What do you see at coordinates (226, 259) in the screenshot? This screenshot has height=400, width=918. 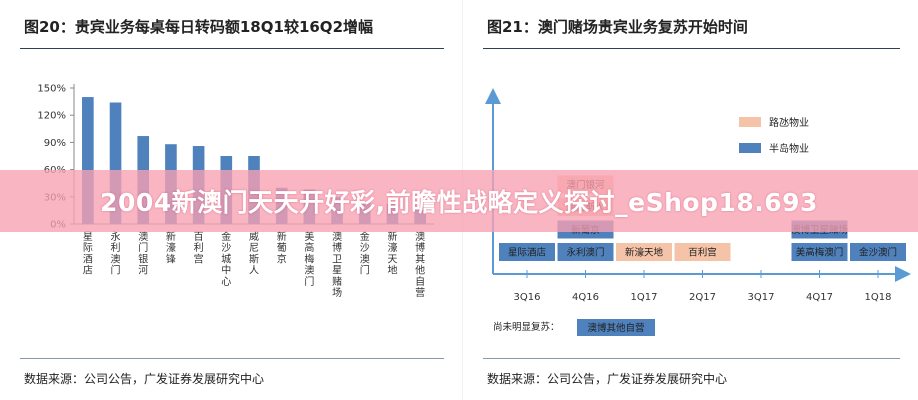 I see `x-tick-label: 金沙城中心` at bounding box center [226, 259].